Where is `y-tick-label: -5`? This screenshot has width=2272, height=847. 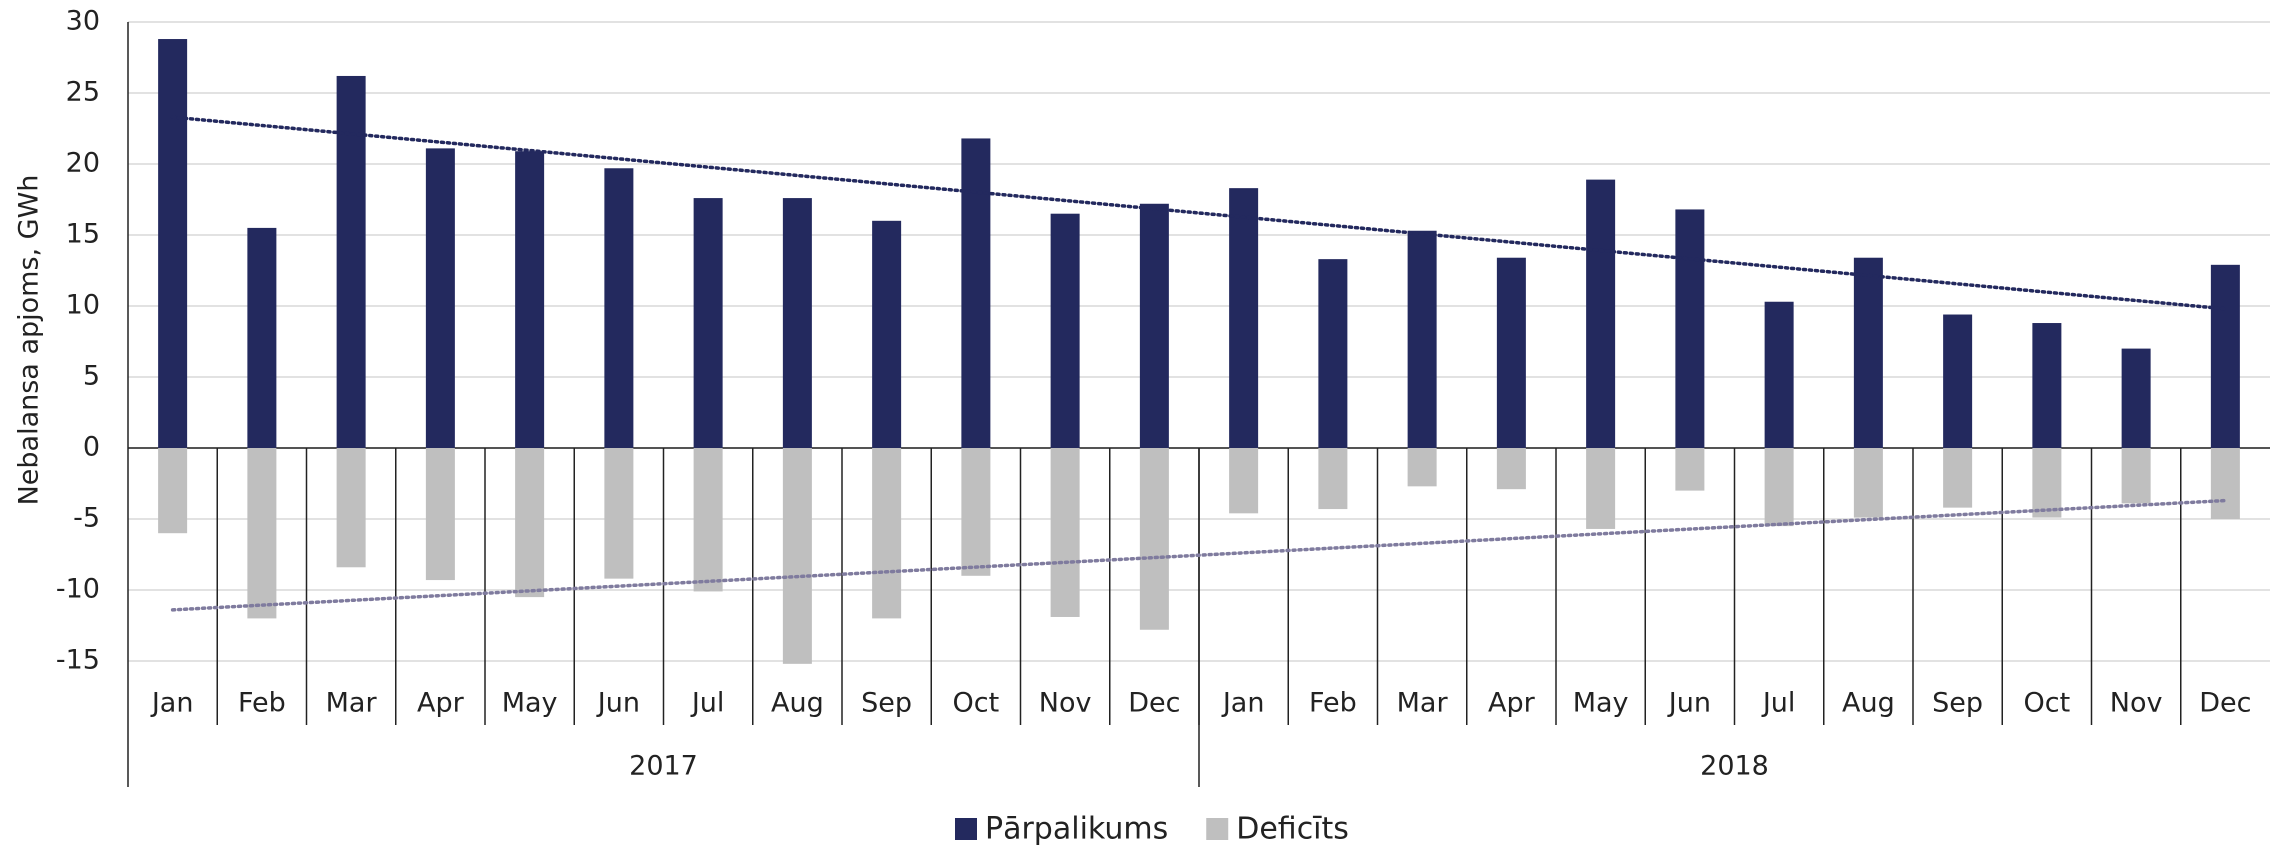 y-tick-label: -5 is located at coordinates (86, 518).